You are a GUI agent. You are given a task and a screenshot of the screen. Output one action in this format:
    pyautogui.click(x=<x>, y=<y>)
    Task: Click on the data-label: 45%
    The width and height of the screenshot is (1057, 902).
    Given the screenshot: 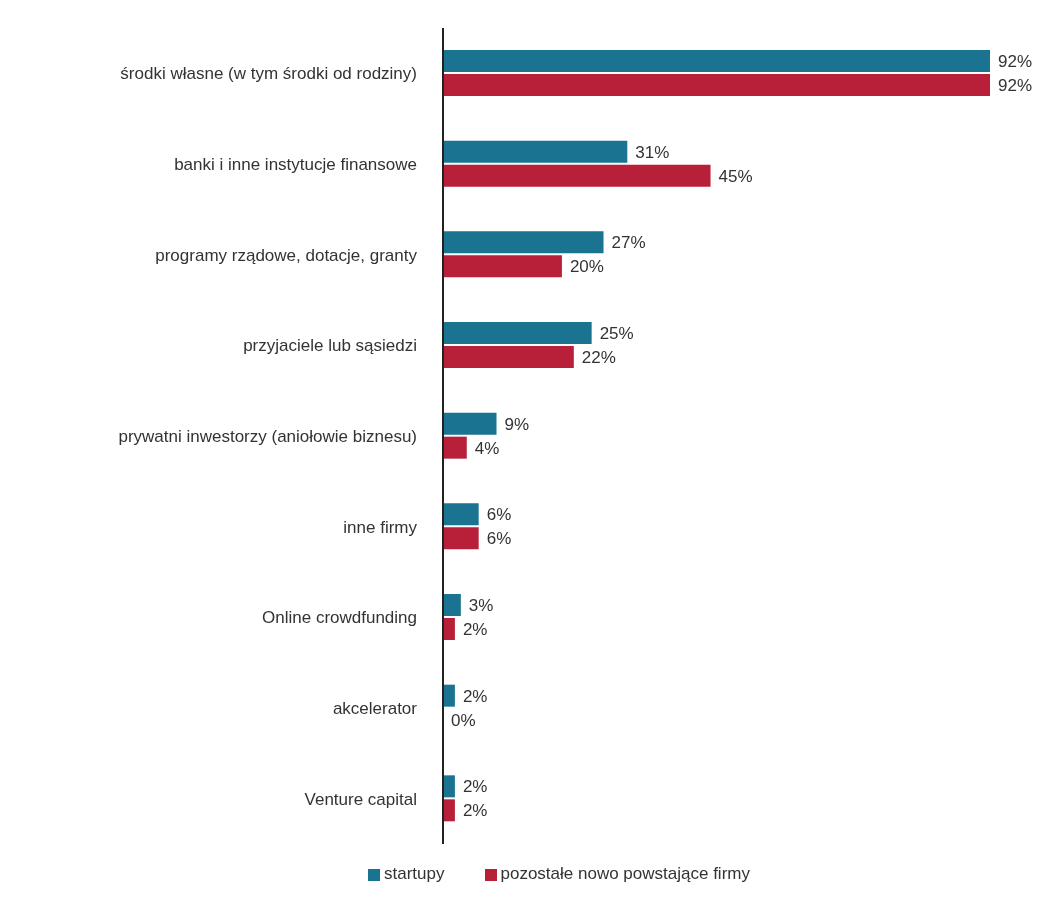 What is the action you would take?
    pyautogui.click(x=735, y=176)
    